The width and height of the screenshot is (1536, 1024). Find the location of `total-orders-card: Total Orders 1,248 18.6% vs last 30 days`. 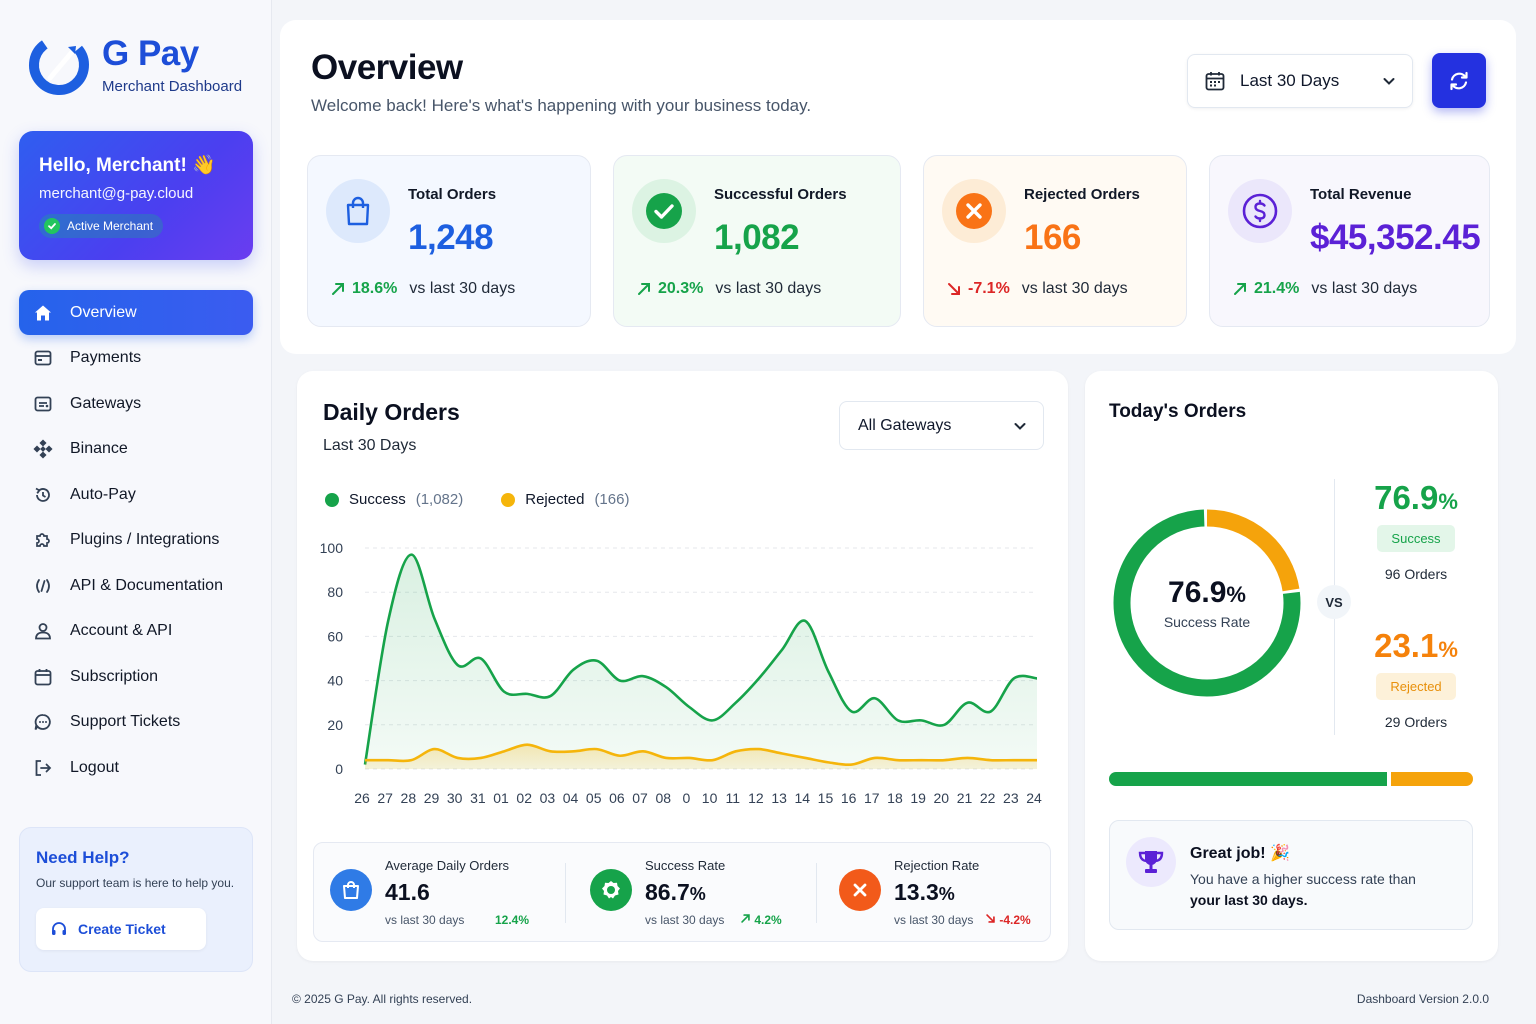

total-orders-card: Total Orders 1,248 18.6% vs last 30 days is located at coordinates (449, 241).